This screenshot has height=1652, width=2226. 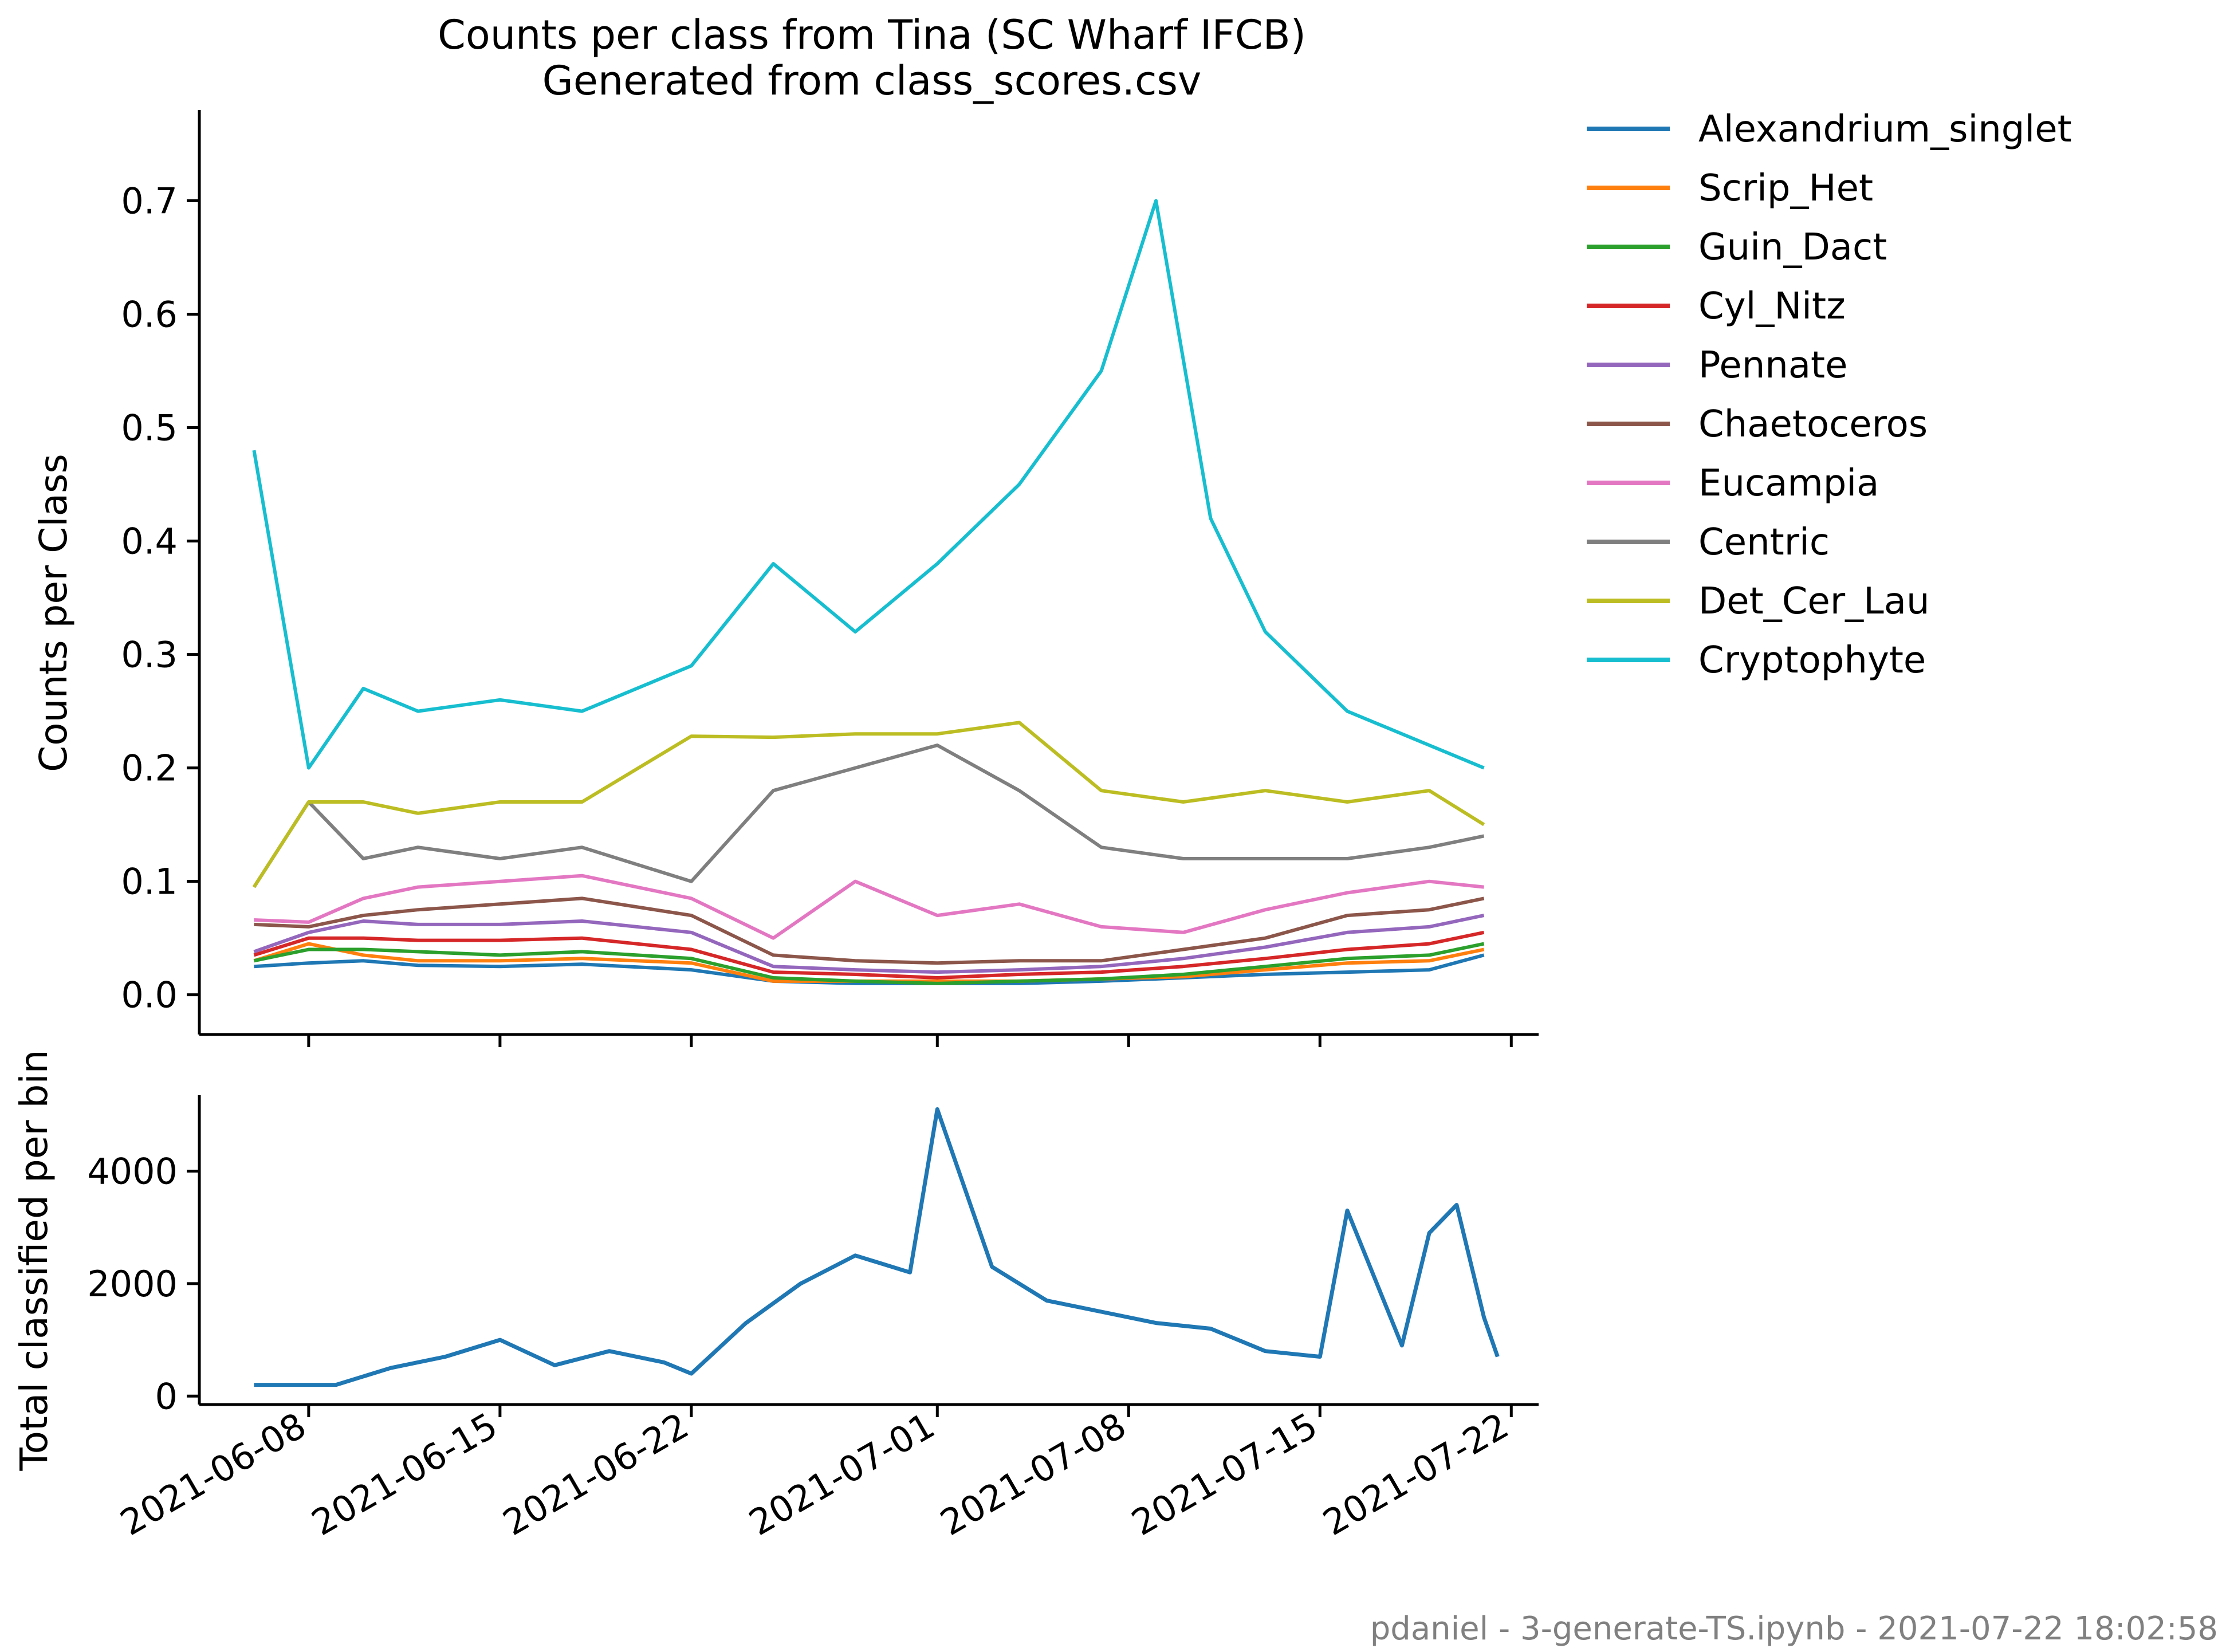 What do you see at coordinates (405, 1474) in the screenshot?
I see `bottom-x-tick-label: 2021-06-15` at bounding box center [405, 1474].